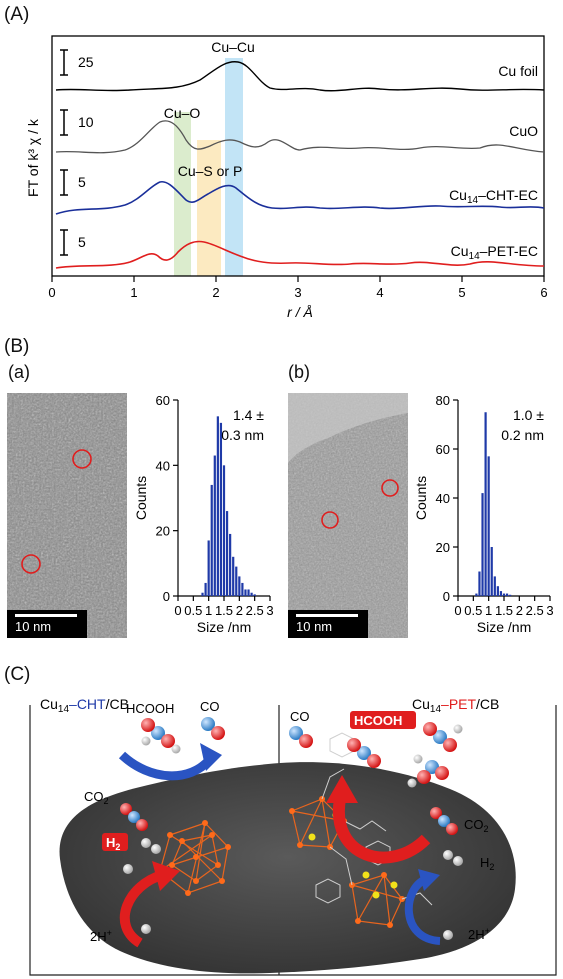 This screenshot has height=979, width=563. Describe the element at coordinates (300, 716) in the screenshot. I see `label-co-right: CO` at that location.